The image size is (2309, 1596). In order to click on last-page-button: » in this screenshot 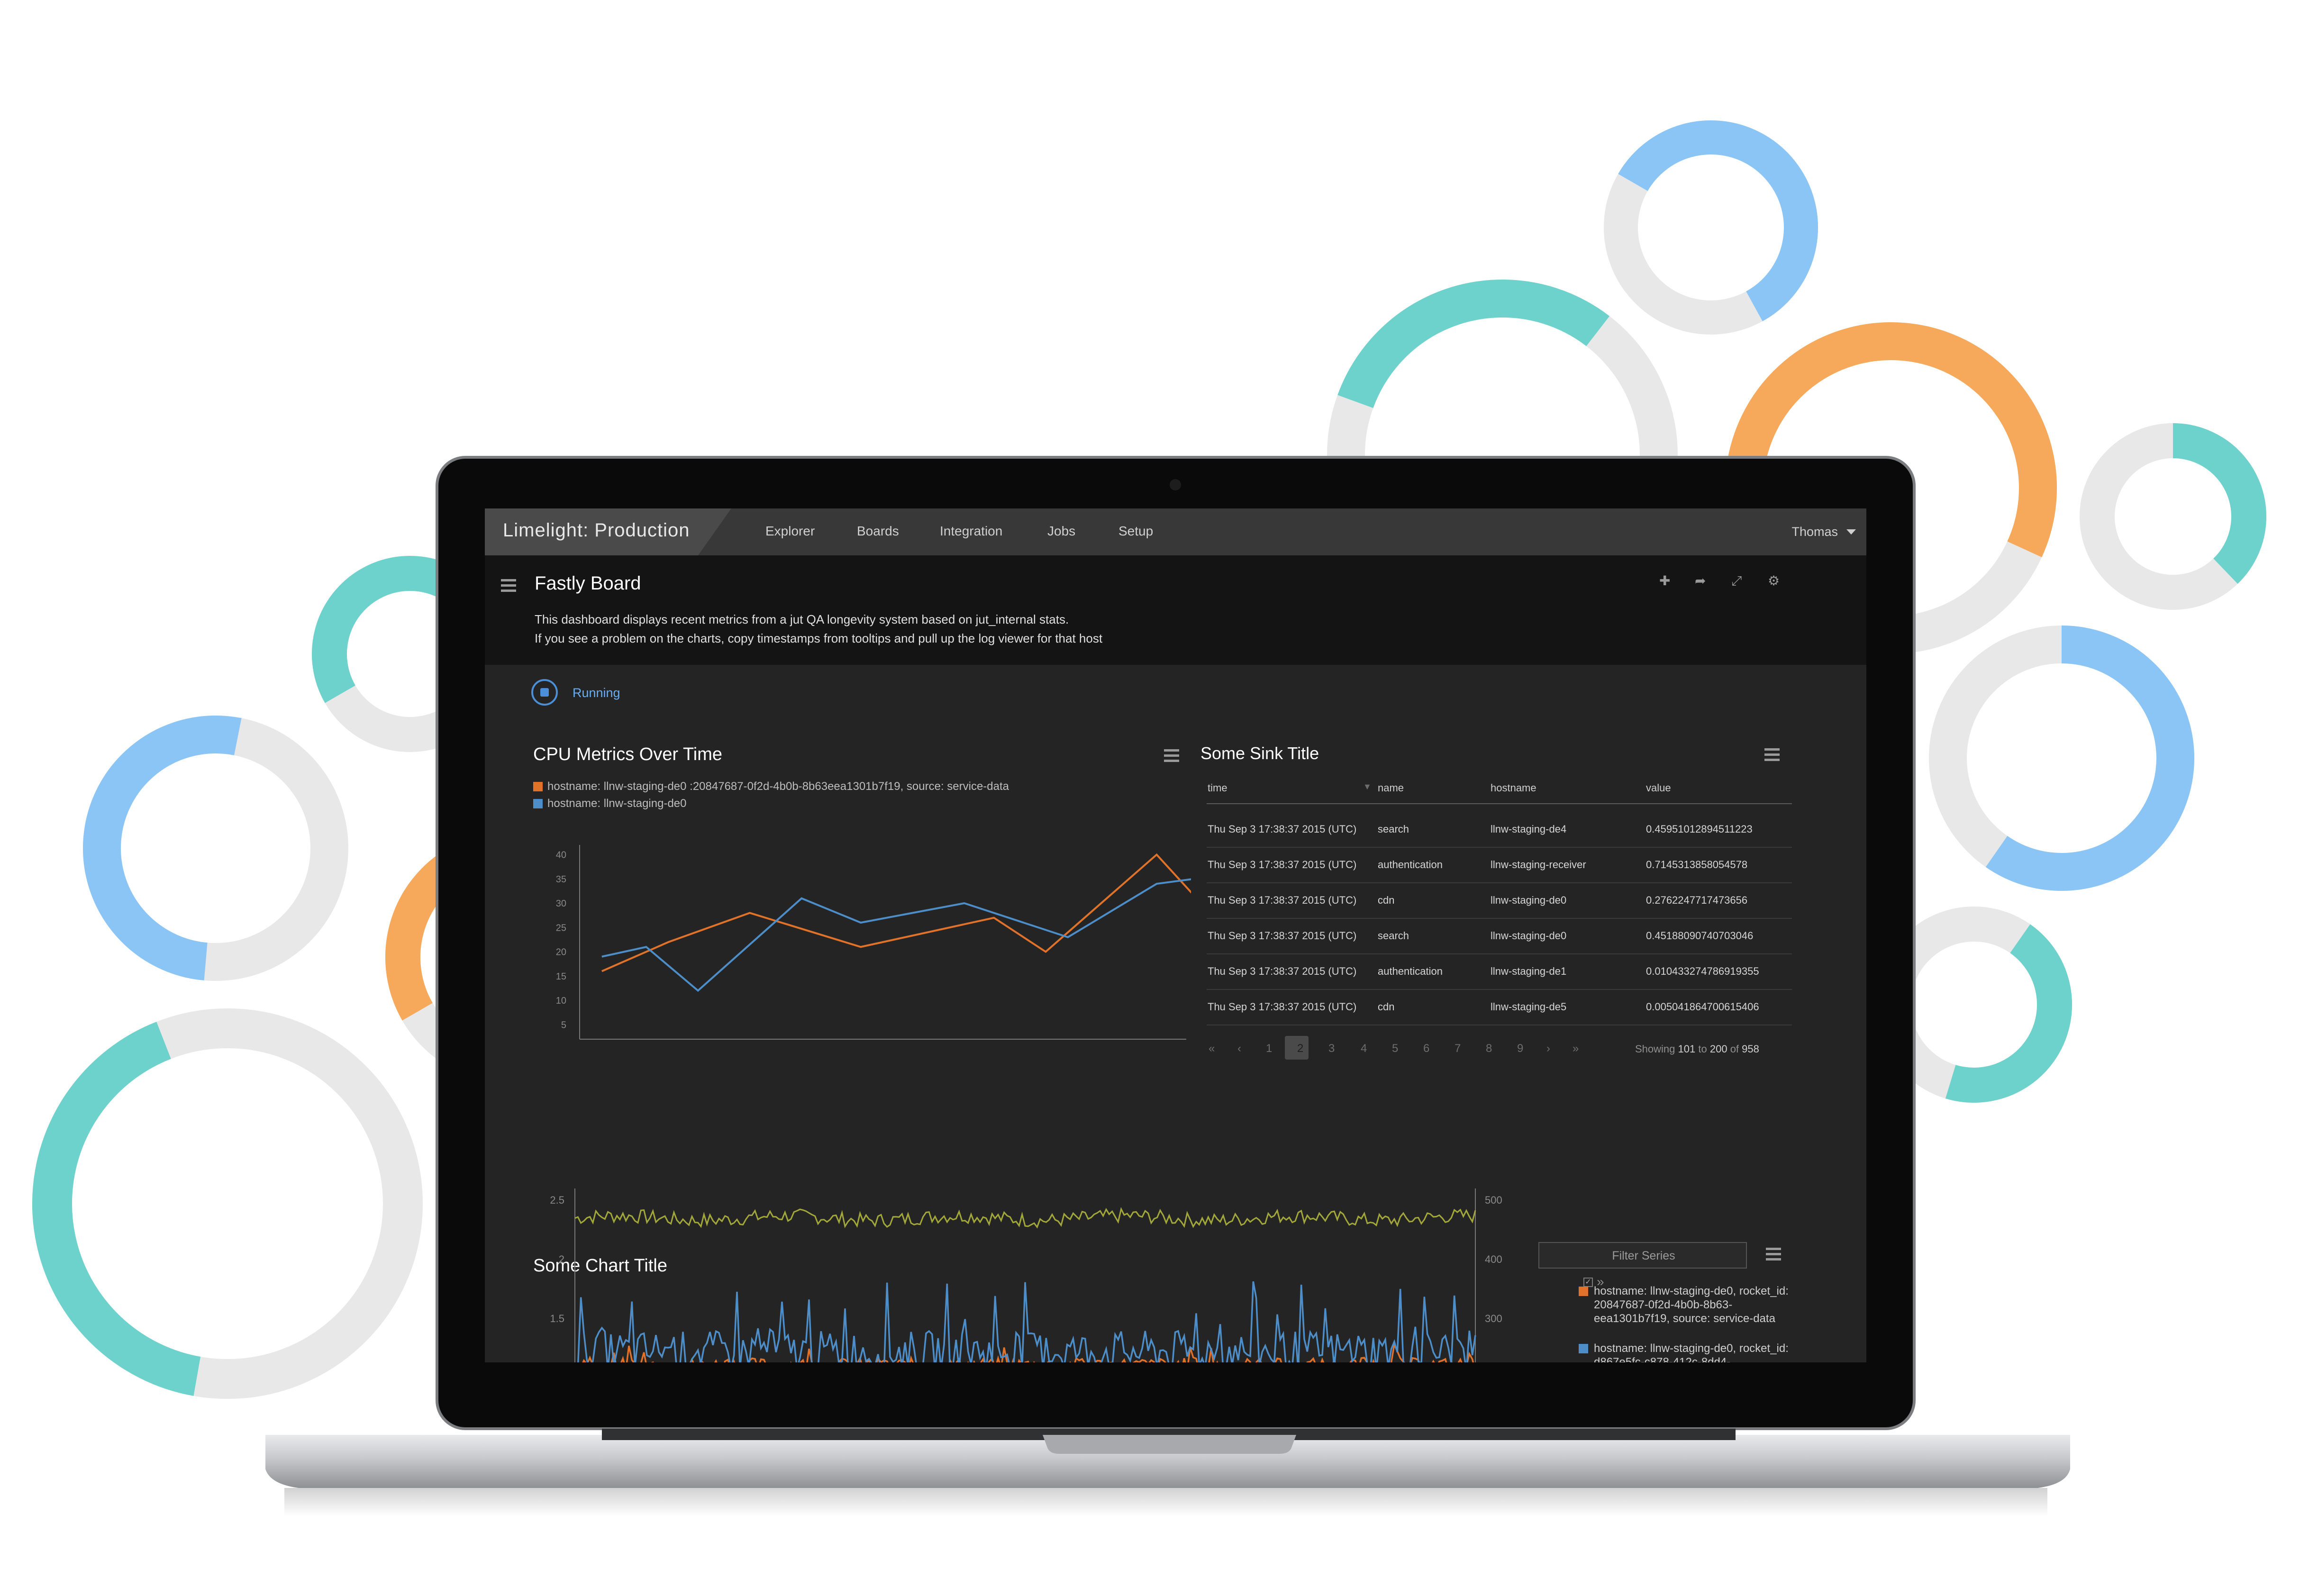, I will do `click(1576, 1048)`.